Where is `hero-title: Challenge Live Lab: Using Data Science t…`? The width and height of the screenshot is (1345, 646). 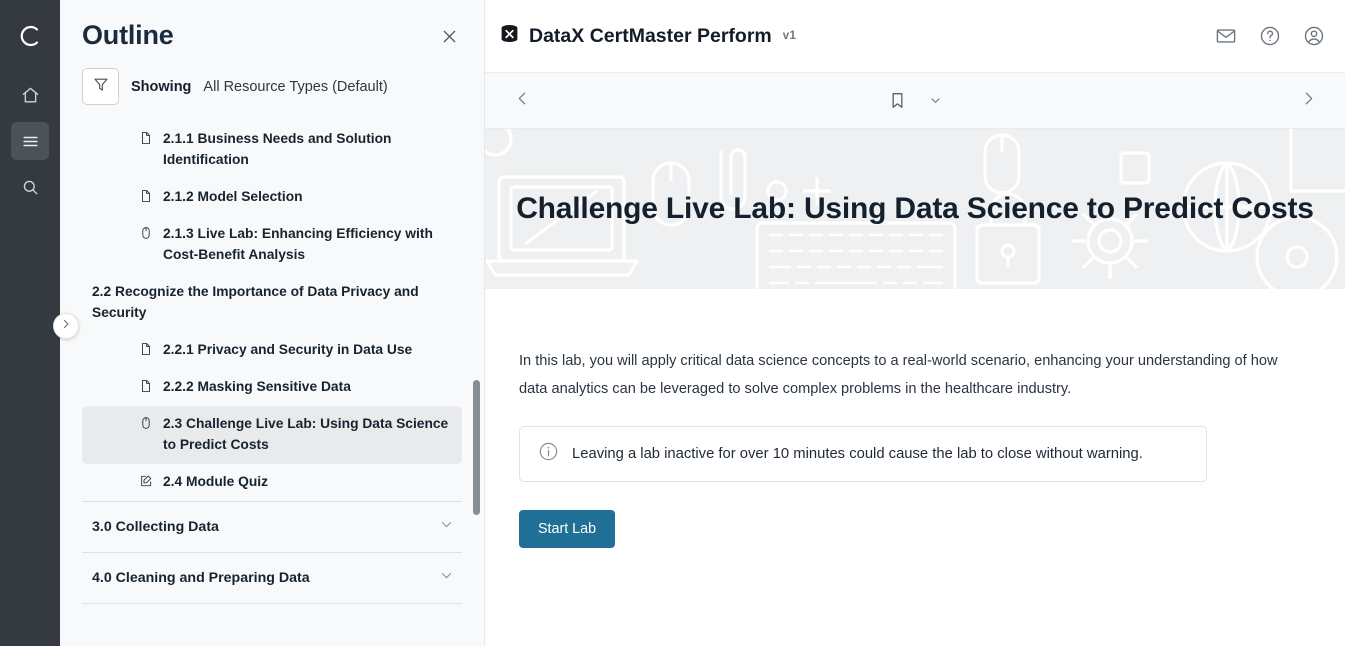
hero-title: Challenge Live Lab: Using Data Science t… is located at coordinates (915, 209).